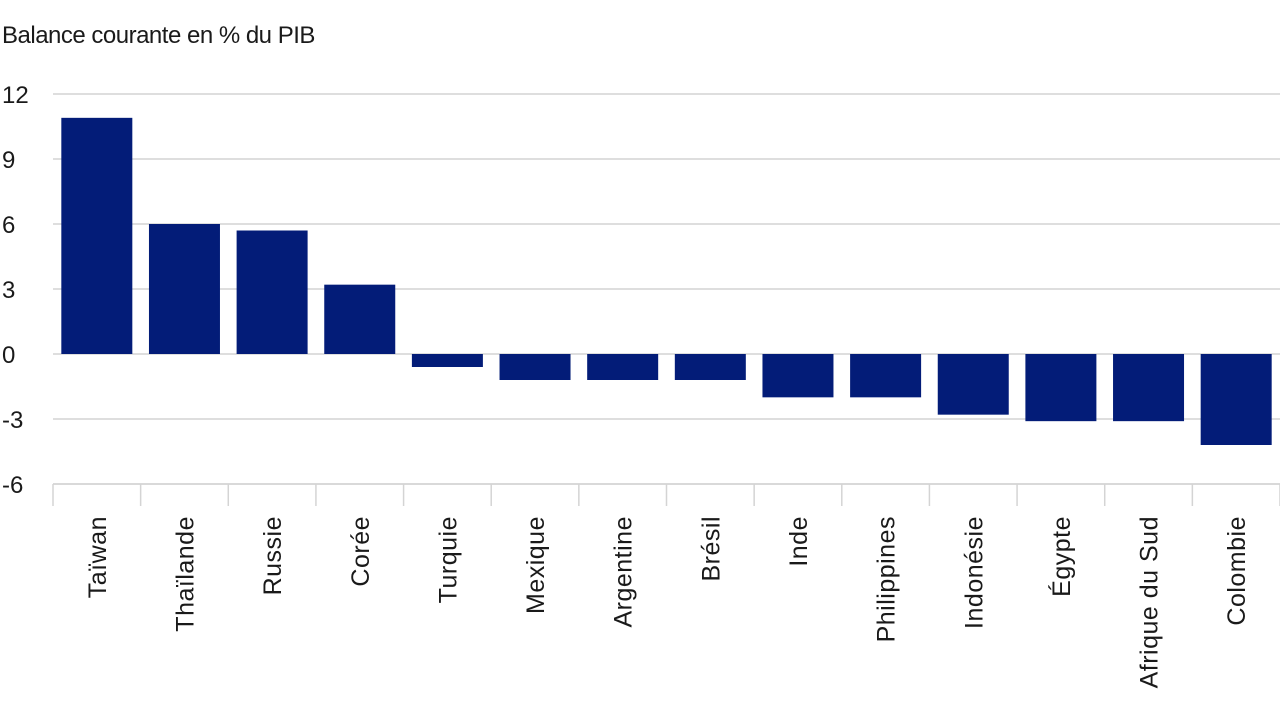  Describe the element at coordinates (15, 95) in the screenshot. I see `y-tick-label: 12` at that location.